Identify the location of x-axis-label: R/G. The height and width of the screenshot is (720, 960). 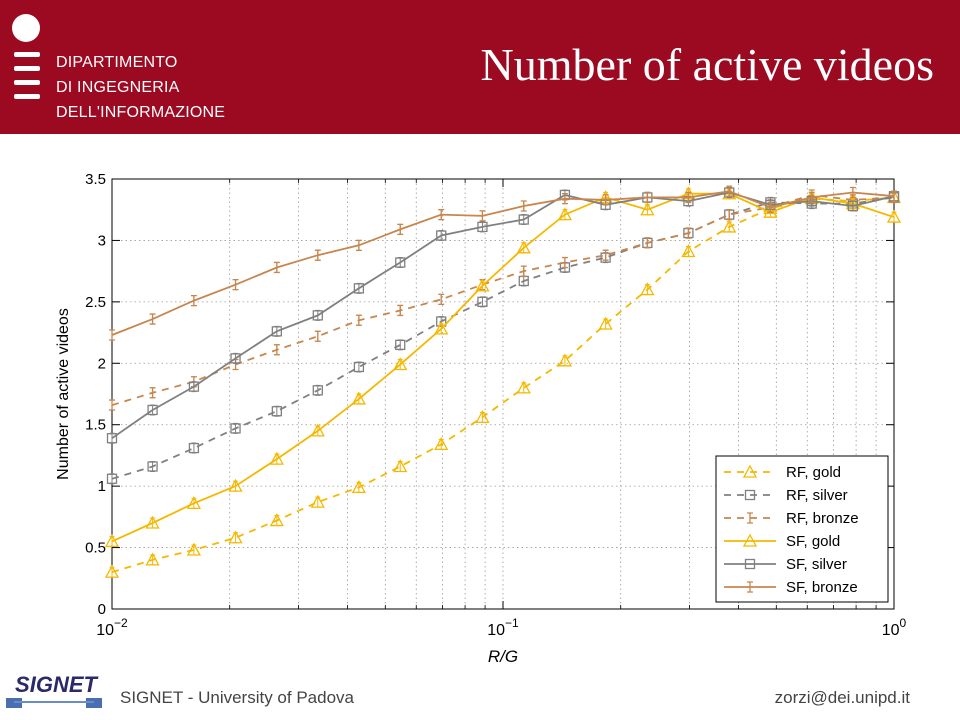
(503, 656).